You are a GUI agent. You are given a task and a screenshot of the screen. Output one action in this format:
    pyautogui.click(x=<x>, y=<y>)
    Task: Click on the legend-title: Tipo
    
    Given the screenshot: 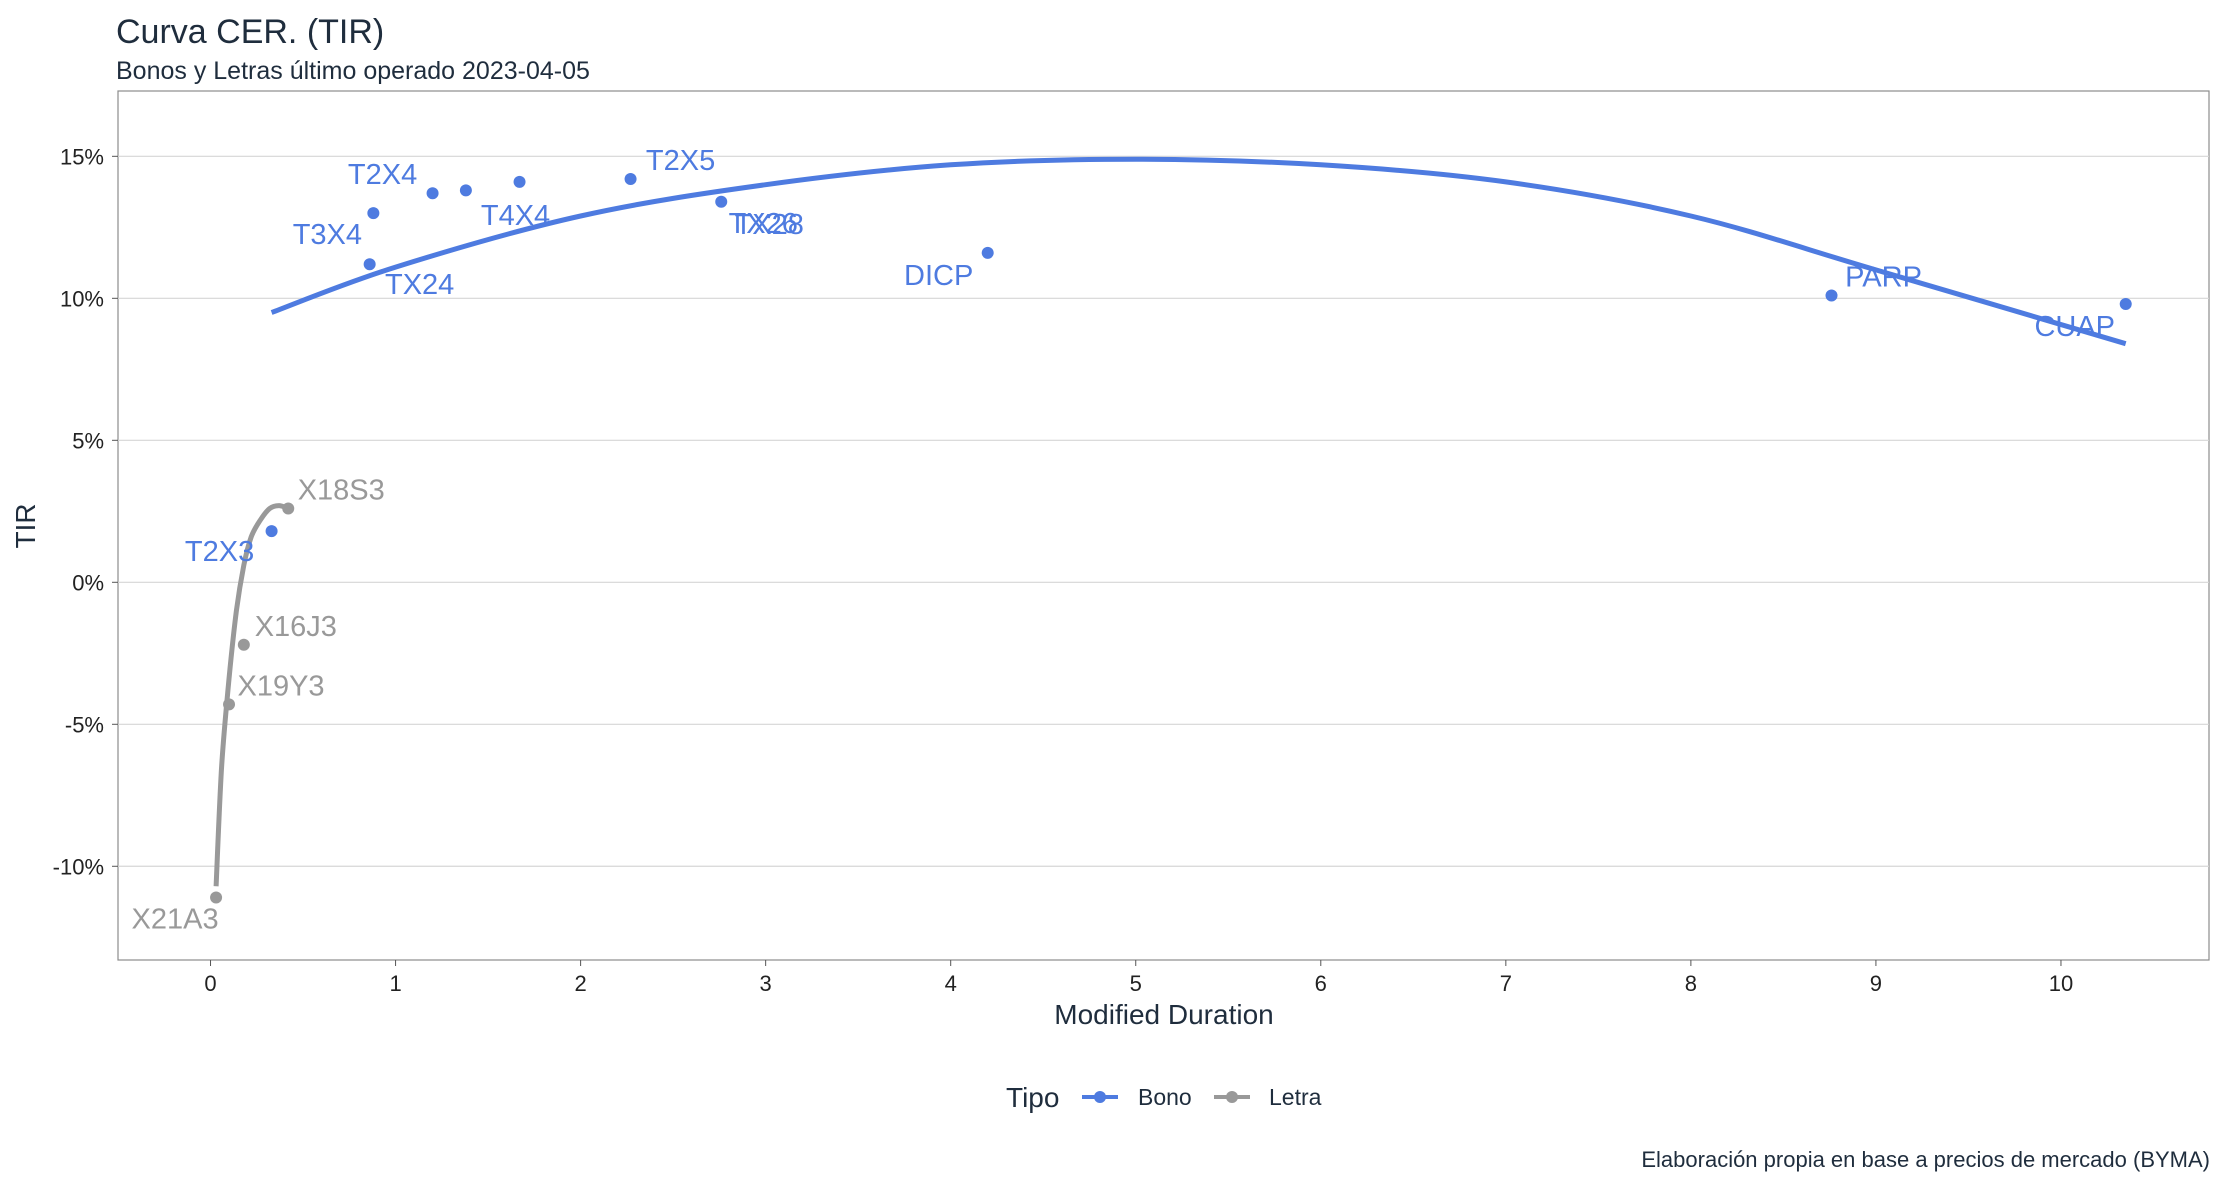 What is the action you would take?
    pyautogui.click(x=1032, y=1097)
    